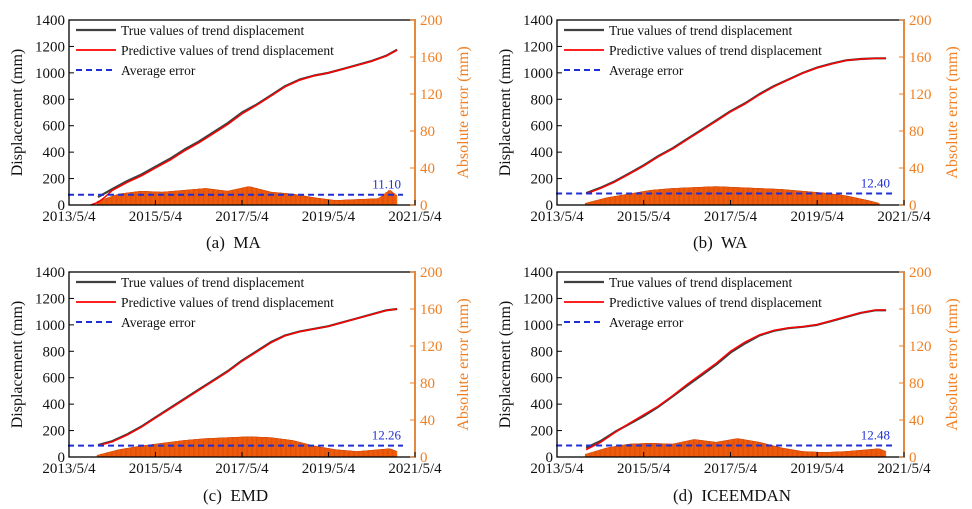 The image size is (972, 509). I want to click on average-error-label: 12.48, so click(875, 434).